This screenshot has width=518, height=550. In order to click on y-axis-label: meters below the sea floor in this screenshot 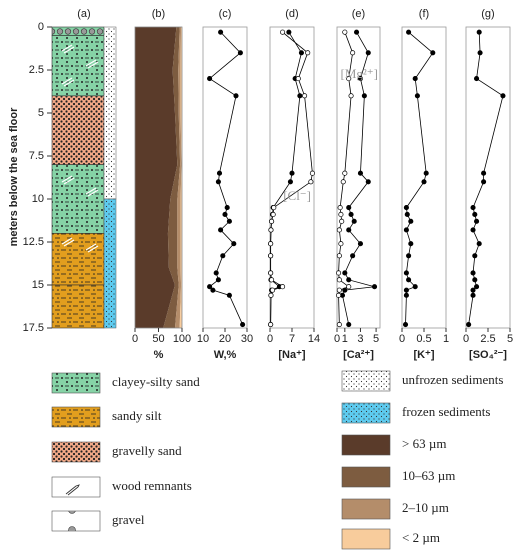, I will do `click(14, 176)`.